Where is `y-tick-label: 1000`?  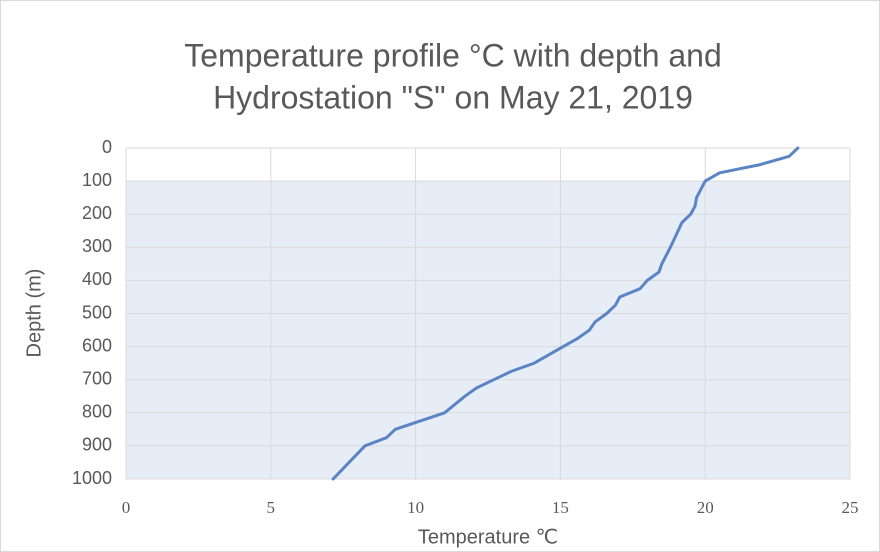
y-tick-label: 1000 is located at coordinates (92, 478).